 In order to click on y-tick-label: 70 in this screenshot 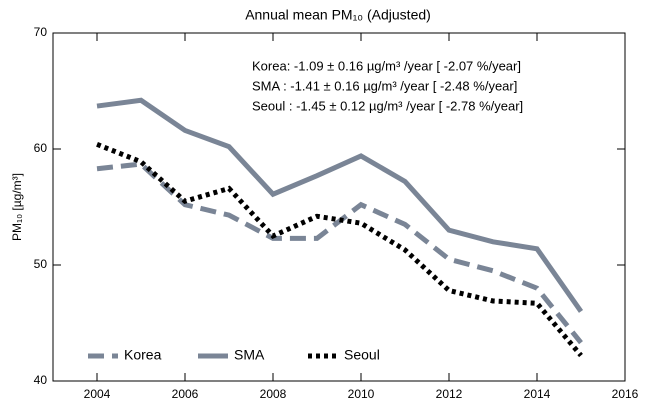, I will do `click(41, 32)`.